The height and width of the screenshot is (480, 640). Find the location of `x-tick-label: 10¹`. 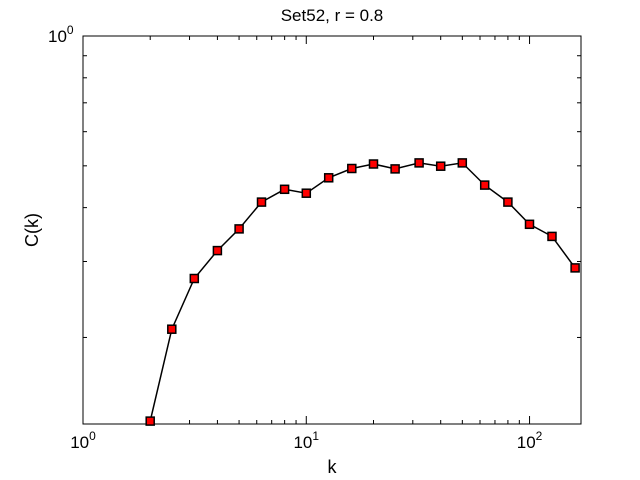

x-tick-label: 10¹ is located at coordinates (306, 440).